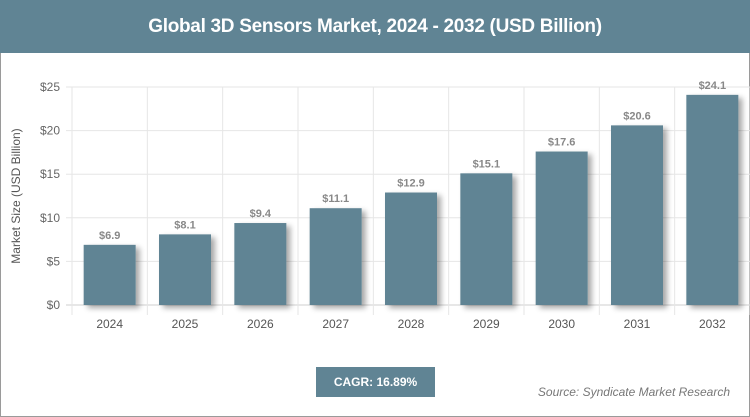 This screenshot has width=750, height=417. I want to click on y-axis-label: Market Size (USD Billion), so click(16, 195).